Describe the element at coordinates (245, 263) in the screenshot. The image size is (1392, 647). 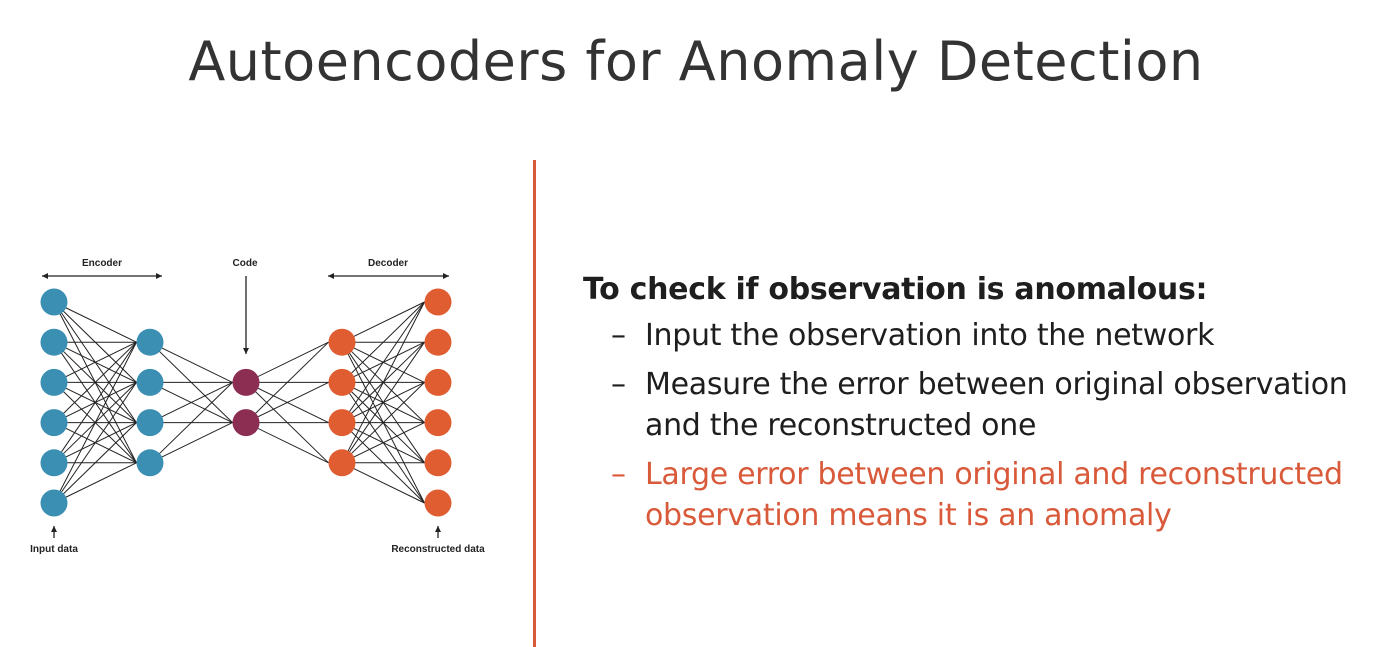
I see `code-label: Code` at that location.